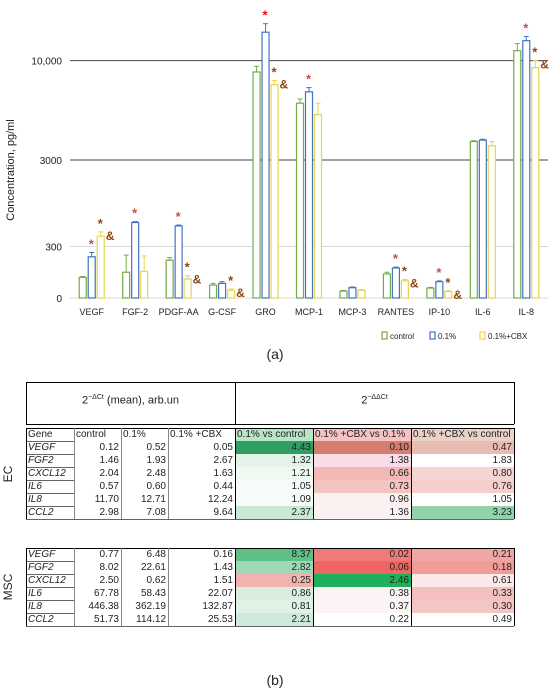 Image resolution: width=550 pixels, height=694 pixels. I want to click on group-label: EC, so click(8, 473).